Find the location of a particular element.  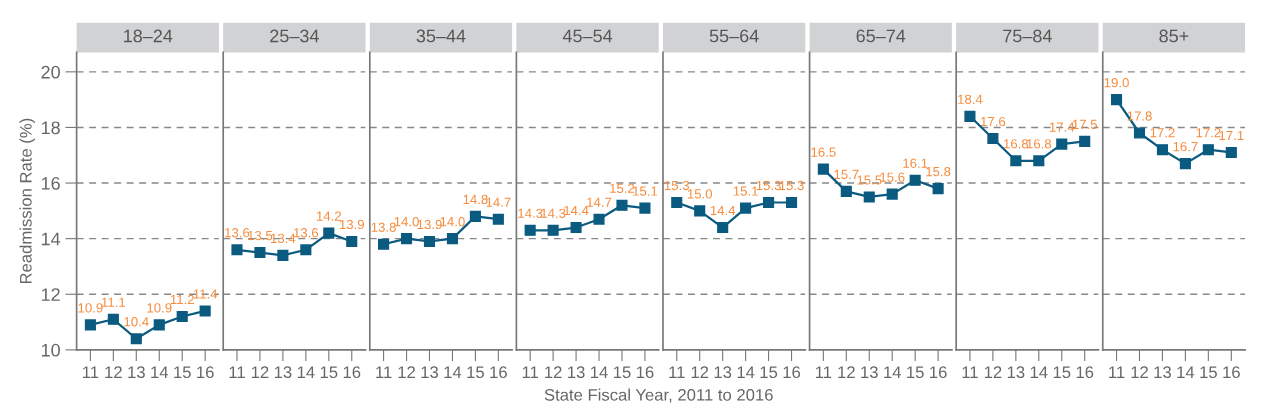

data-label: 11.4 is located at coordinates (205, 294).